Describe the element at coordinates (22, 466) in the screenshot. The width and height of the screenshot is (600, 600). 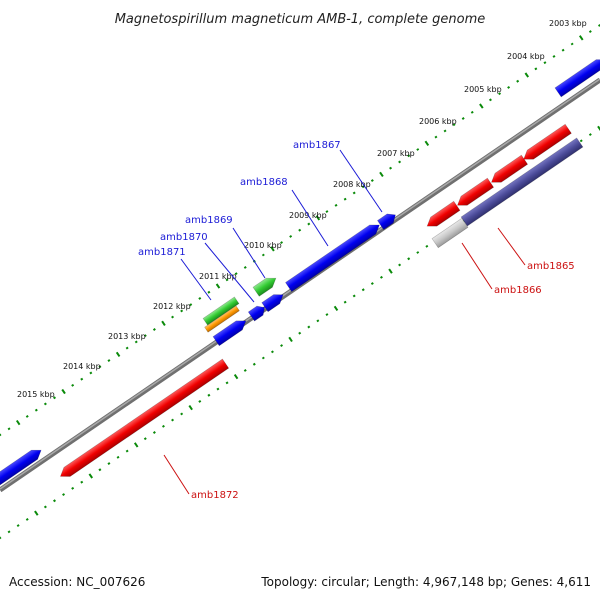
I see `gene-forward-left-edge` at that location.